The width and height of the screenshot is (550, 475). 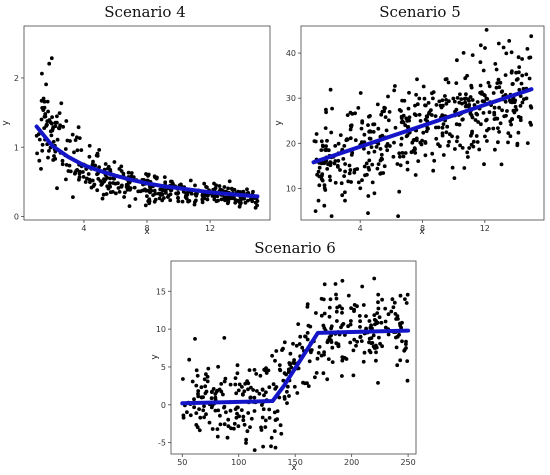 What do you see at coordinates (485, 228) in the screenshot?
I see `x-tick-label: 12` at bounding box center [485, 228].